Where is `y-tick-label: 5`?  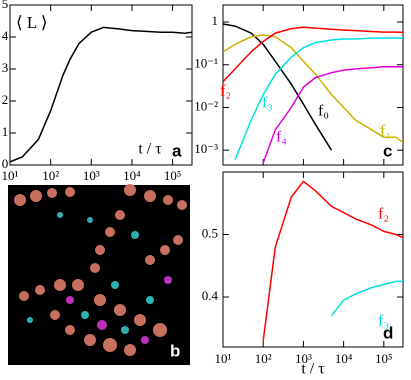 y-tick-label: 5 is located at coordinates (5, 5).